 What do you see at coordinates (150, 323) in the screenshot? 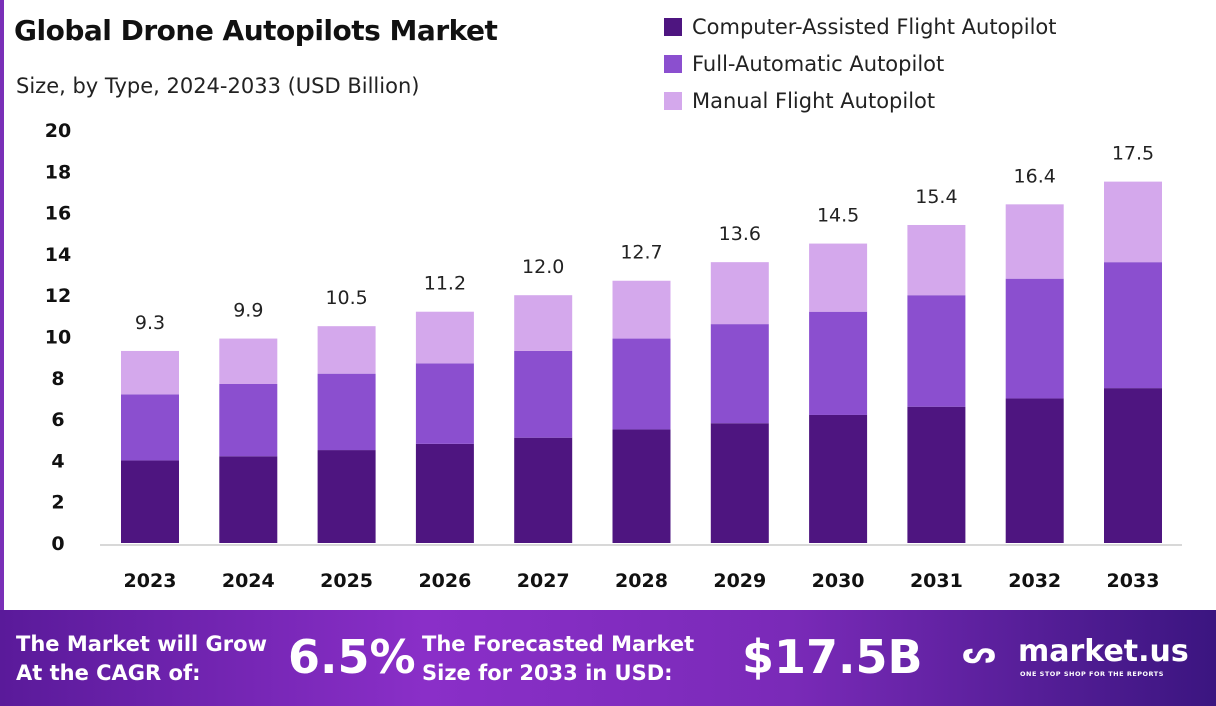
I see `total-label: 9.3` at bounding box center [150, 323].